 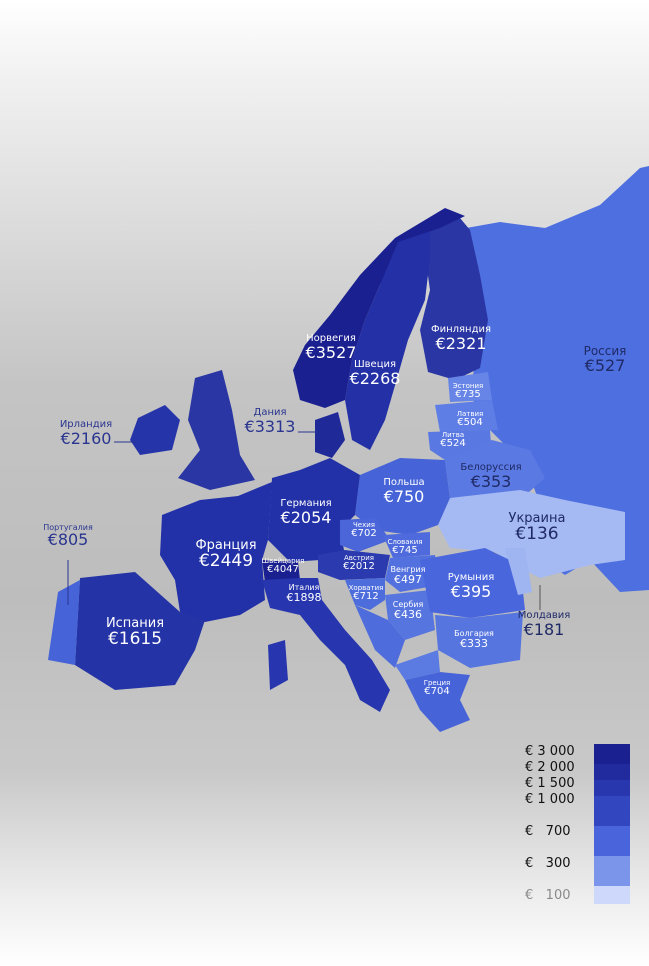 I want to click on region-slovakia, so click(x=406, y=545).